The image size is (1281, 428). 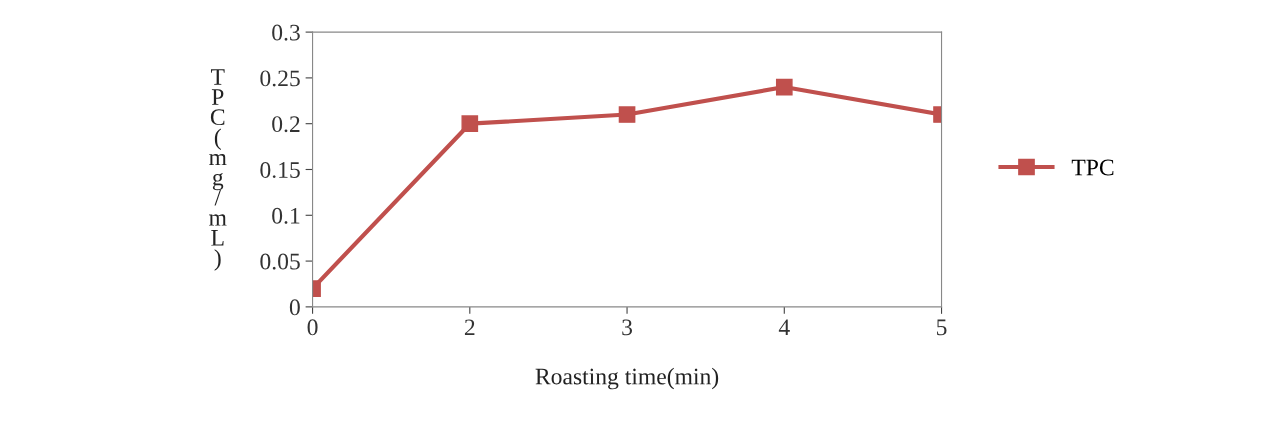 What do you see at coordinates (294, 307) in the screenshot?
I see `y-tick-label: 0` at bounding box center [294, 307].